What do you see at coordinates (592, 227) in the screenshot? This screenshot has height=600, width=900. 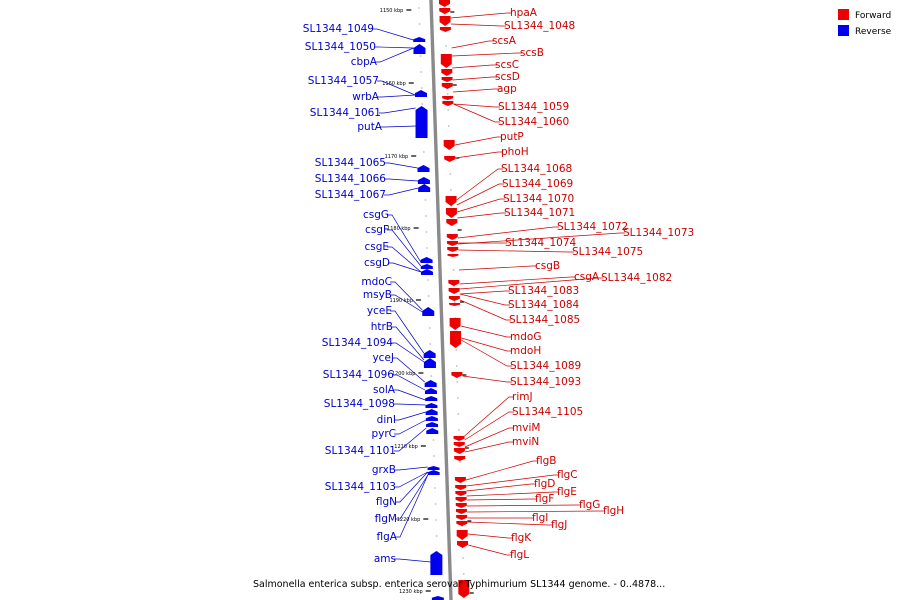 I see `forward-gene-label: SL1344_1072` at bounding box center [592, 227].